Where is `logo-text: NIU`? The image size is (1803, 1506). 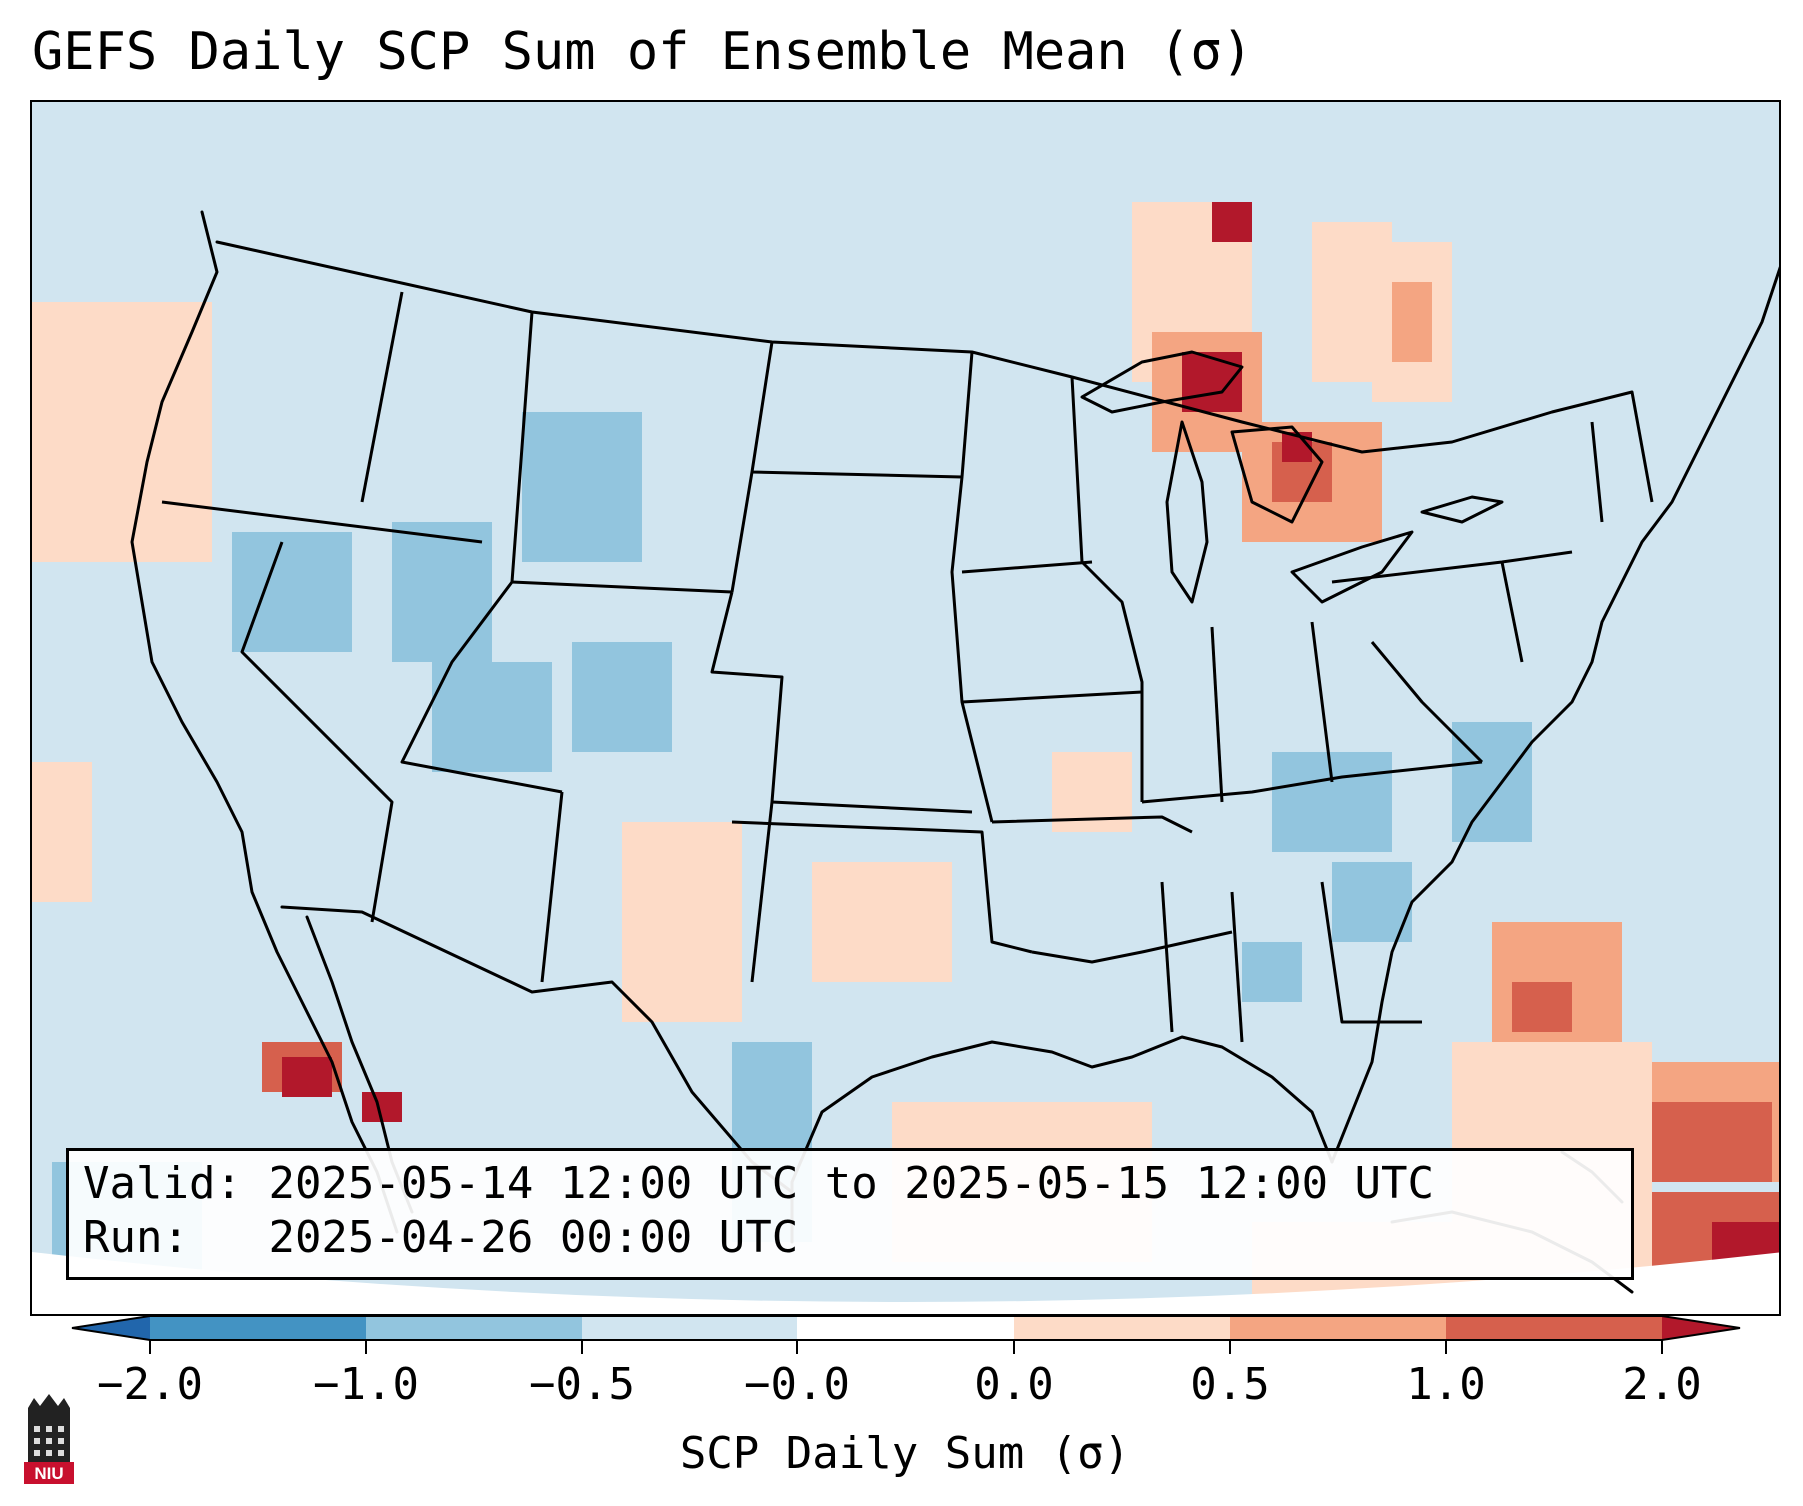
logo-text: NIU is located at coordinates (48, 1473).